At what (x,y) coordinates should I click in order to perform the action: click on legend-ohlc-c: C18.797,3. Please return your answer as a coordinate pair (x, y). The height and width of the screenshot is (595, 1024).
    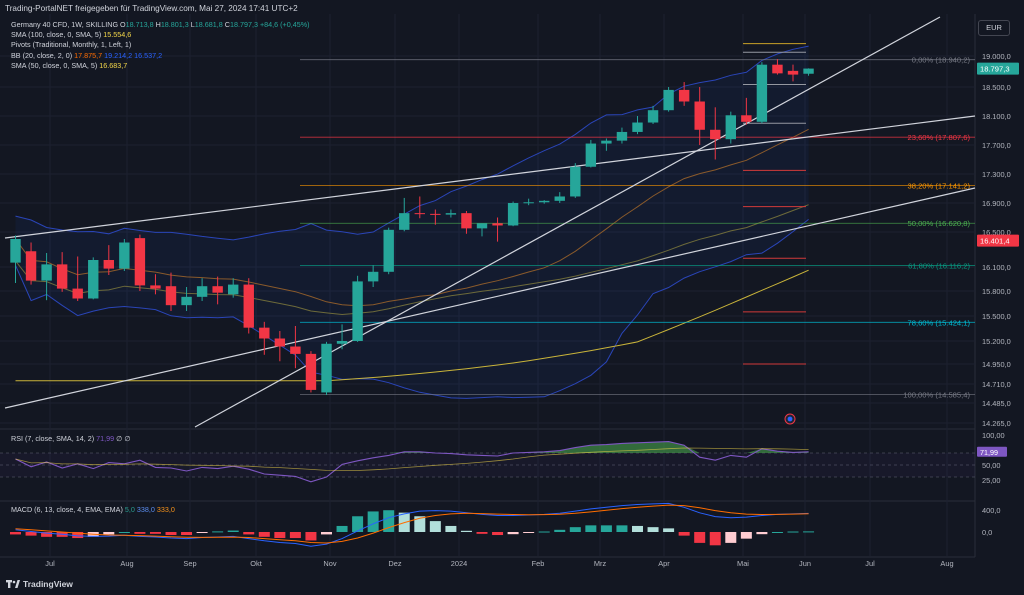
    Looking at the image, I should click on (240, 24).